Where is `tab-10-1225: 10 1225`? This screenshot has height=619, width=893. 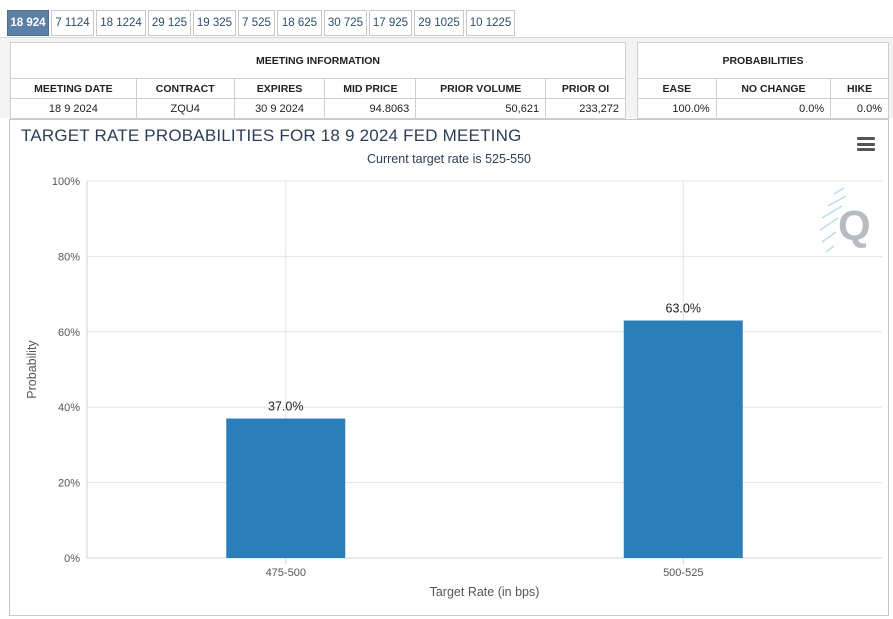 tab-10-1225: 10 1225 is located at coordinates (490, 23).